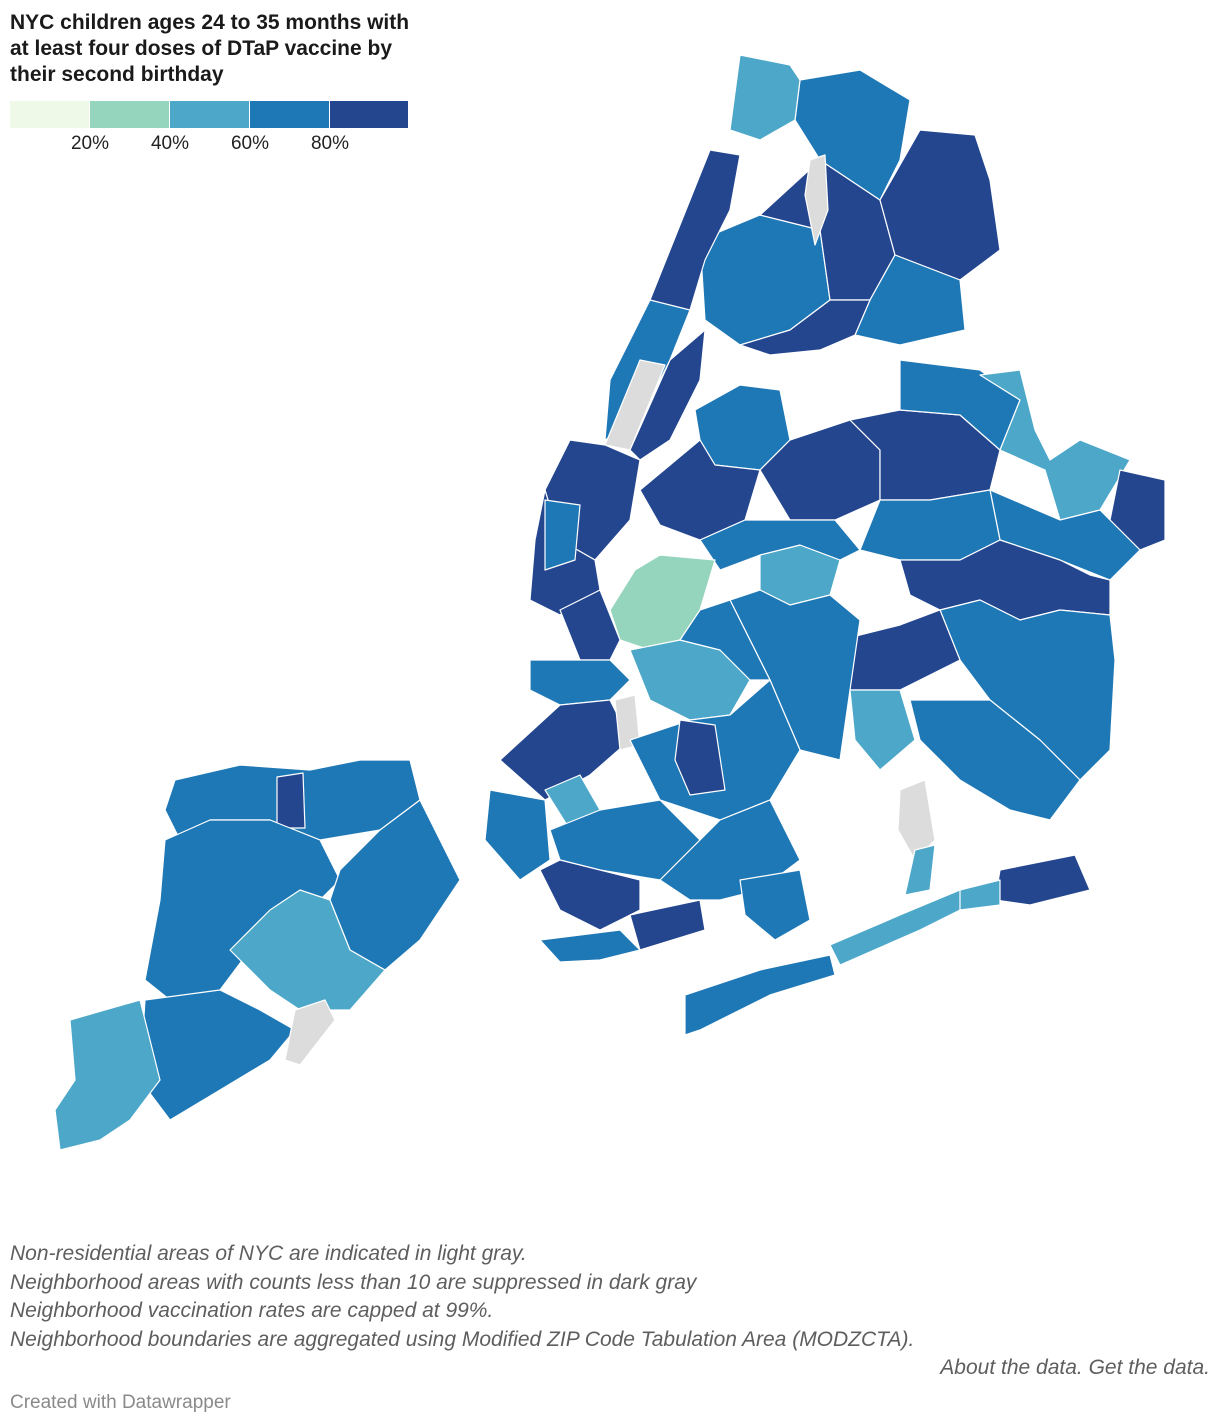 The width and height of the screenshot is (1220, 1428). Describe the element at coordinates (1055, 445) in the screenshot. I see `queens-bayside` at that location.